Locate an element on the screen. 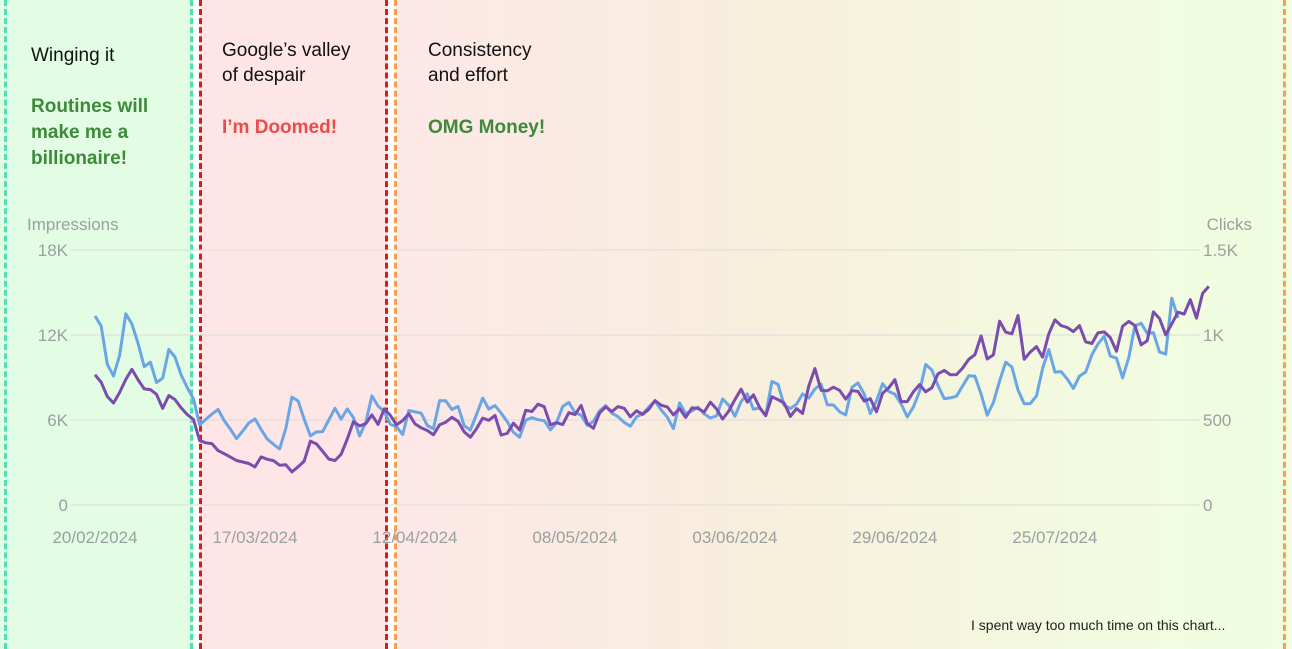  right-axis-tick-label: 500 is located at coordinates (1217, 420).